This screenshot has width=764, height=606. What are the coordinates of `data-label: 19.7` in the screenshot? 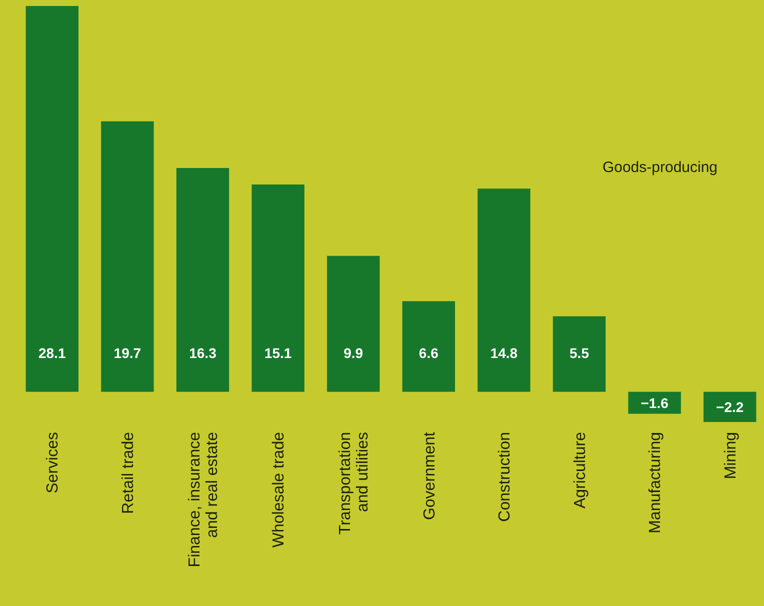 It's located at (128, 352).